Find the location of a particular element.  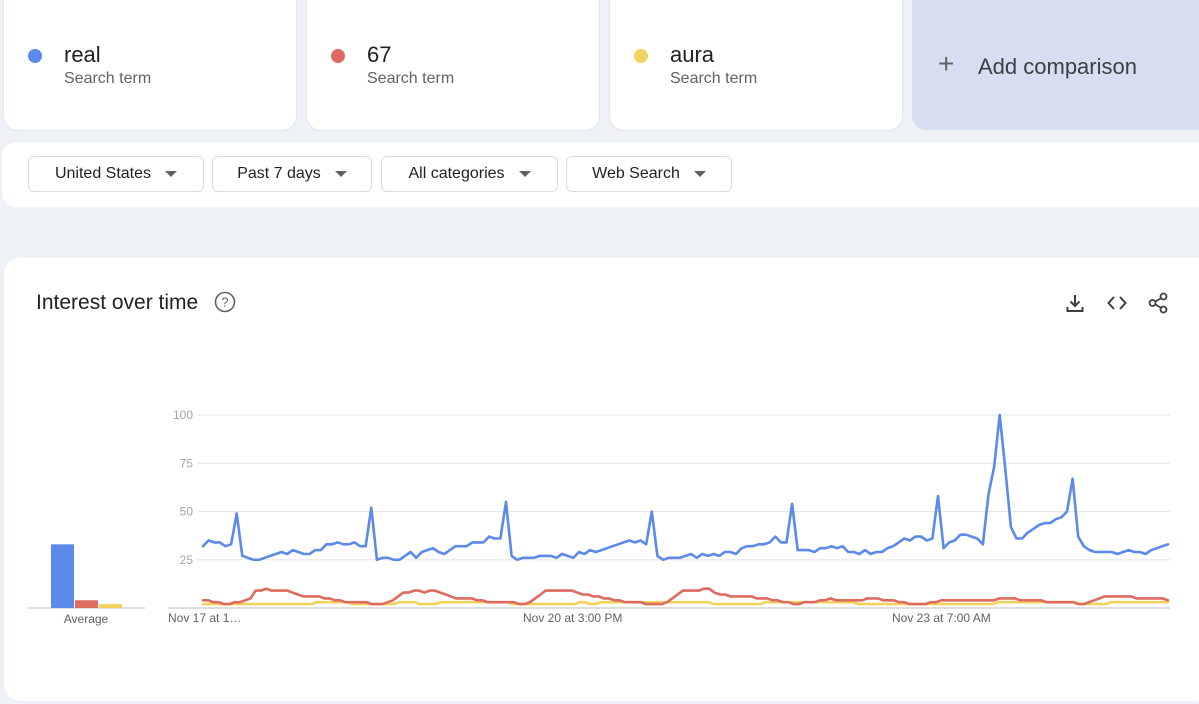

search-type-dropdown: Web Search is located at coordinates (649, 174).